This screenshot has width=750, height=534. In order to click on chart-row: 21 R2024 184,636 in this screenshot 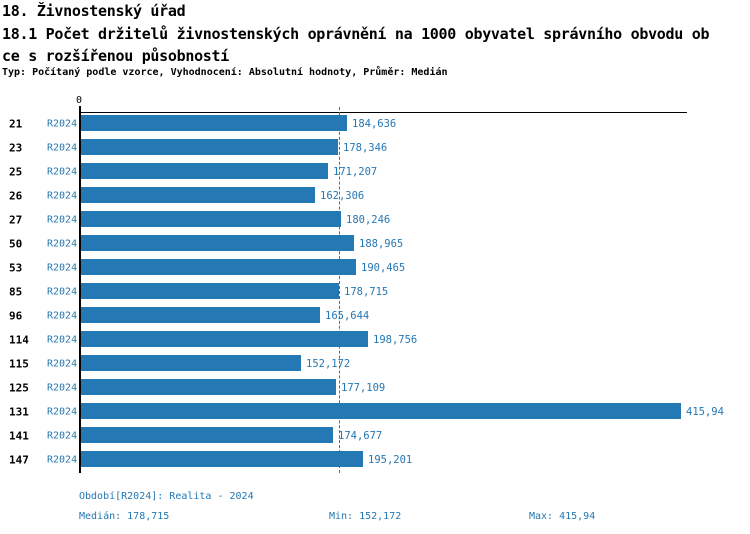, I will do `click(375, 124)`.